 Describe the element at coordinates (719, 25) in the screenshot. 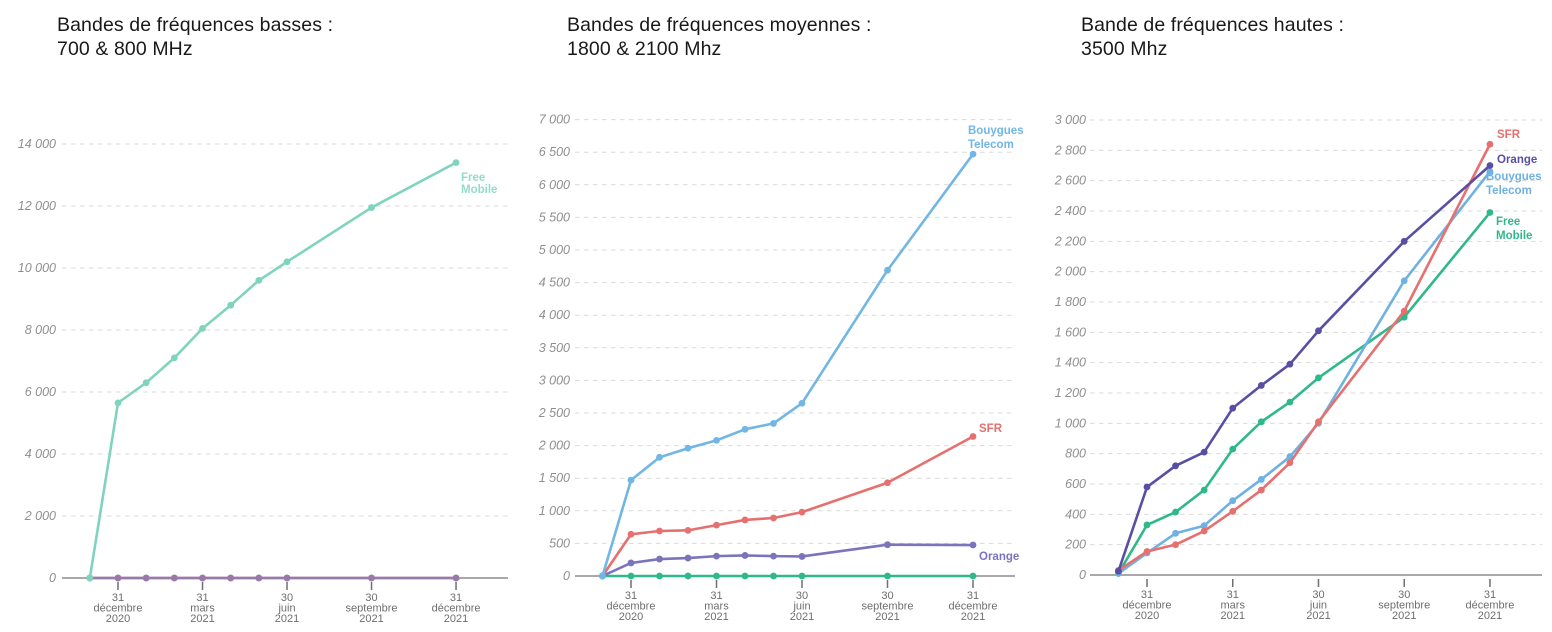

I see `chart-title-line1: Bandes de fréquences moyennes :` at that location.